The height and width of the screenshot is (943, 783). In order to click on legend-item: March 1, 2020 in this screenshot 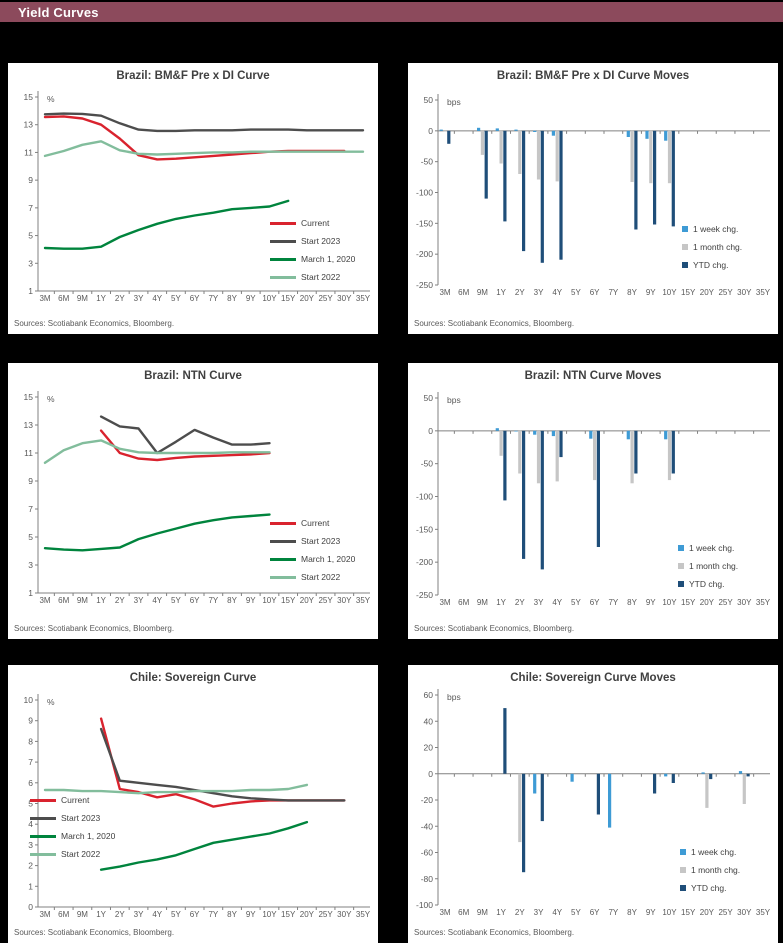, I will do `click(72, 836)`.